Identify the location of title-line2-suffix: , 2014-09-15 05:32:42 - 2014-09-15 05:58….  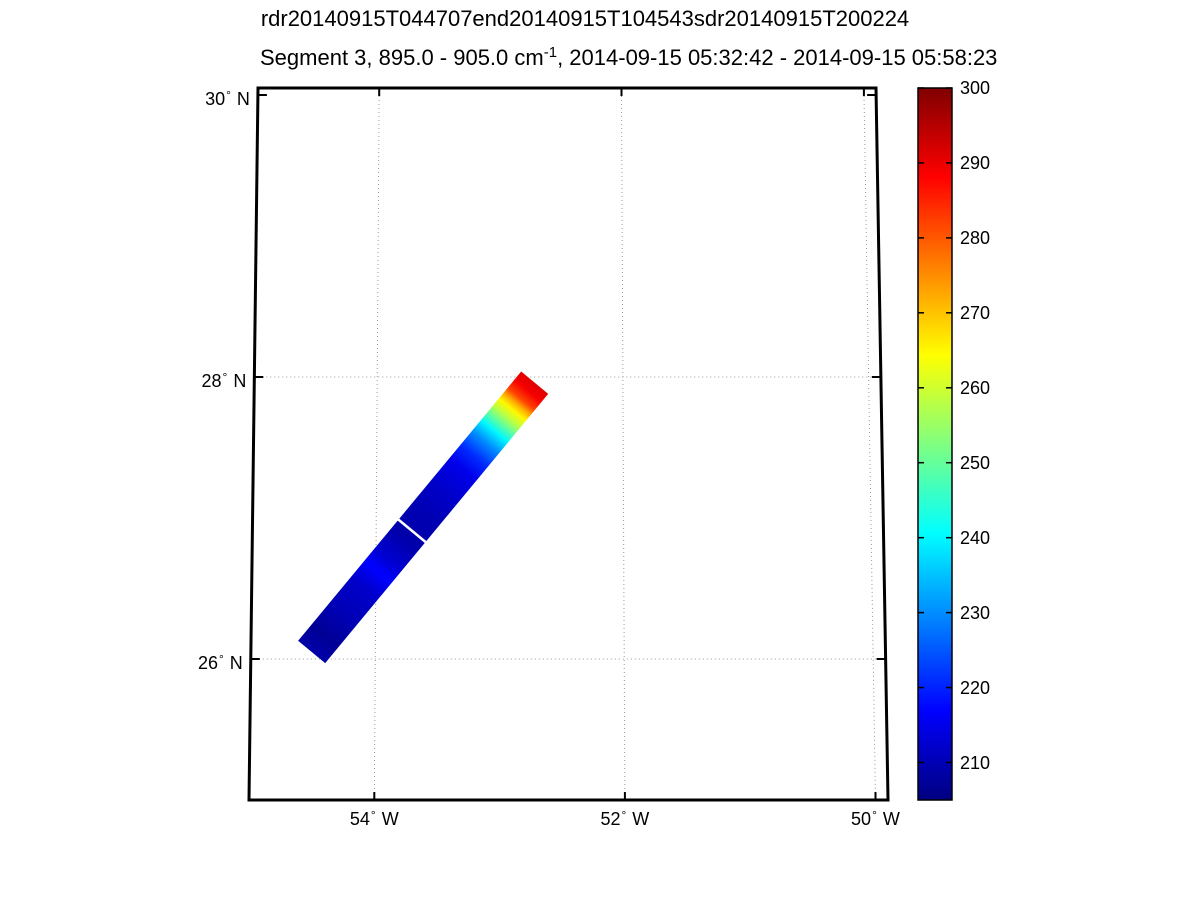
(777, 57).